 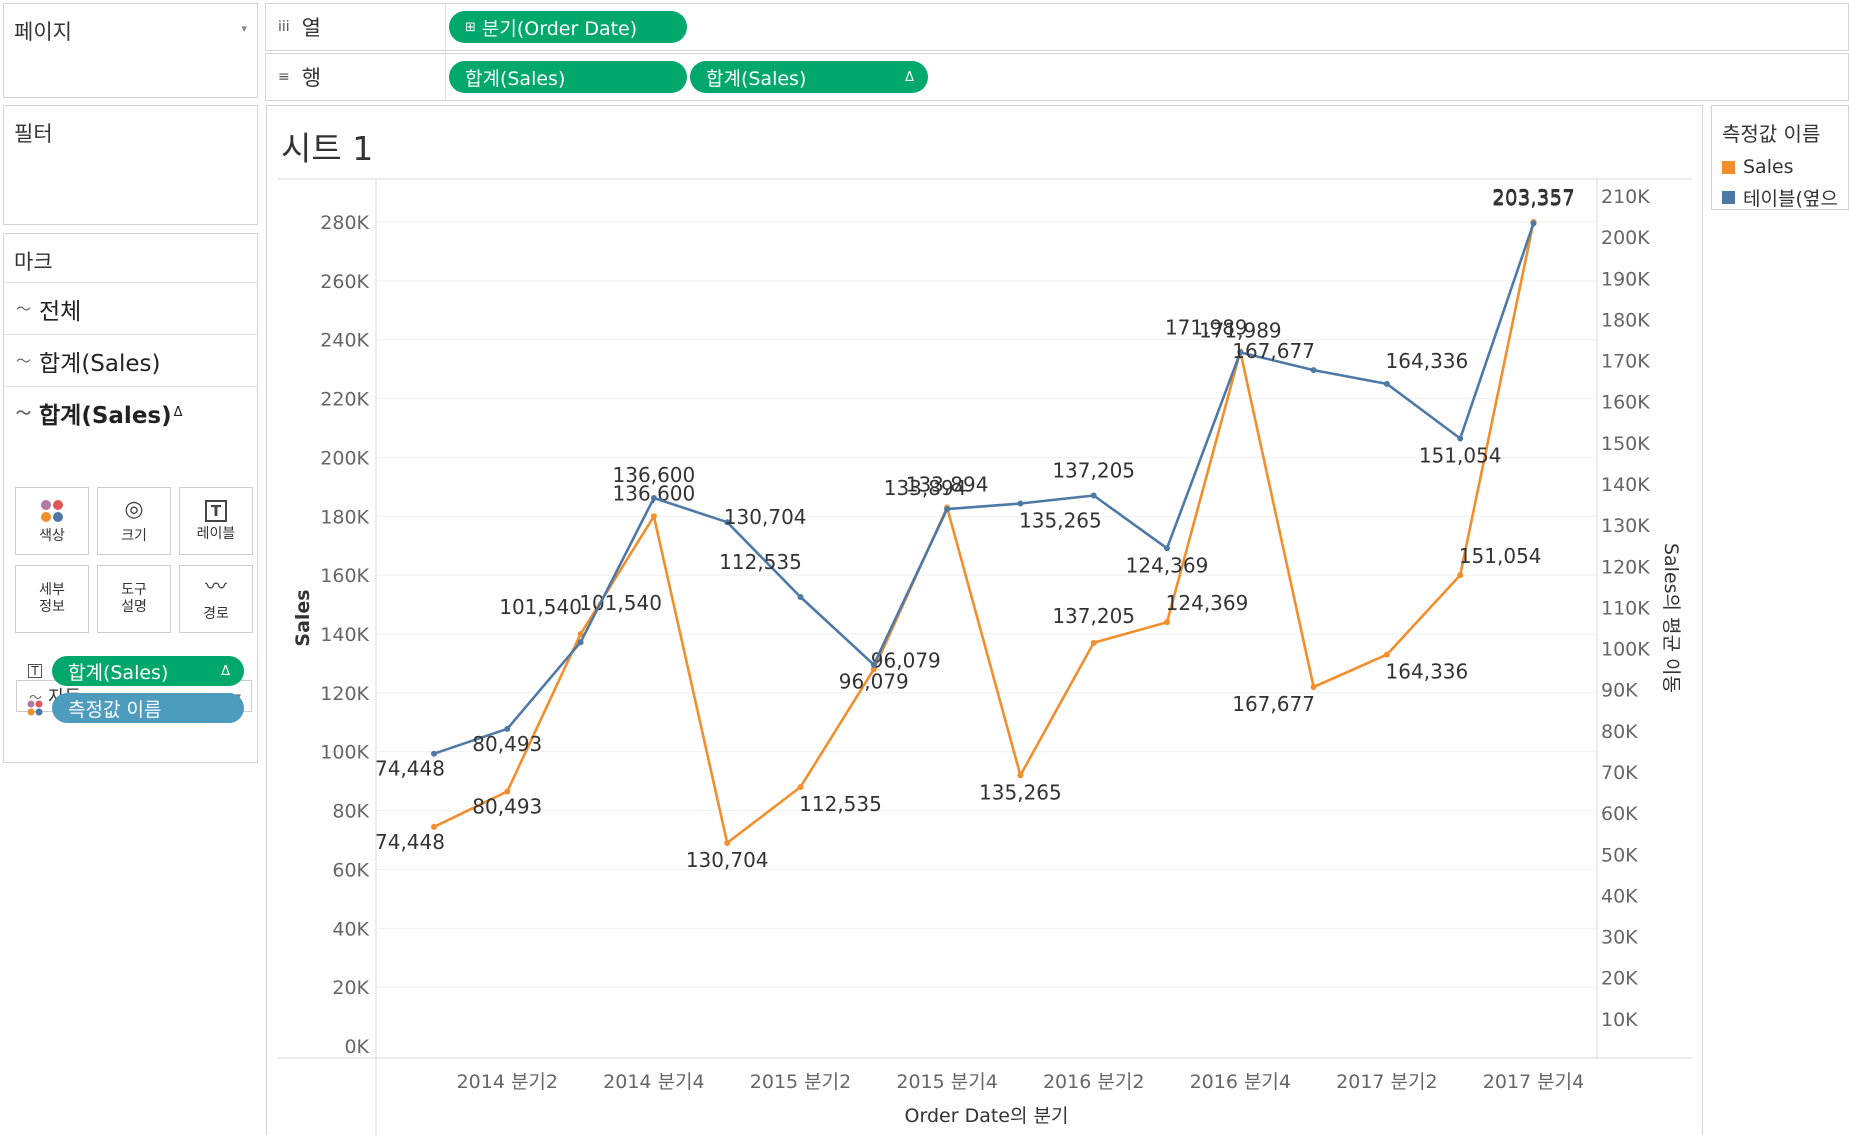 I want to click on label-button: T 레이블, so click(x=216, y=521).